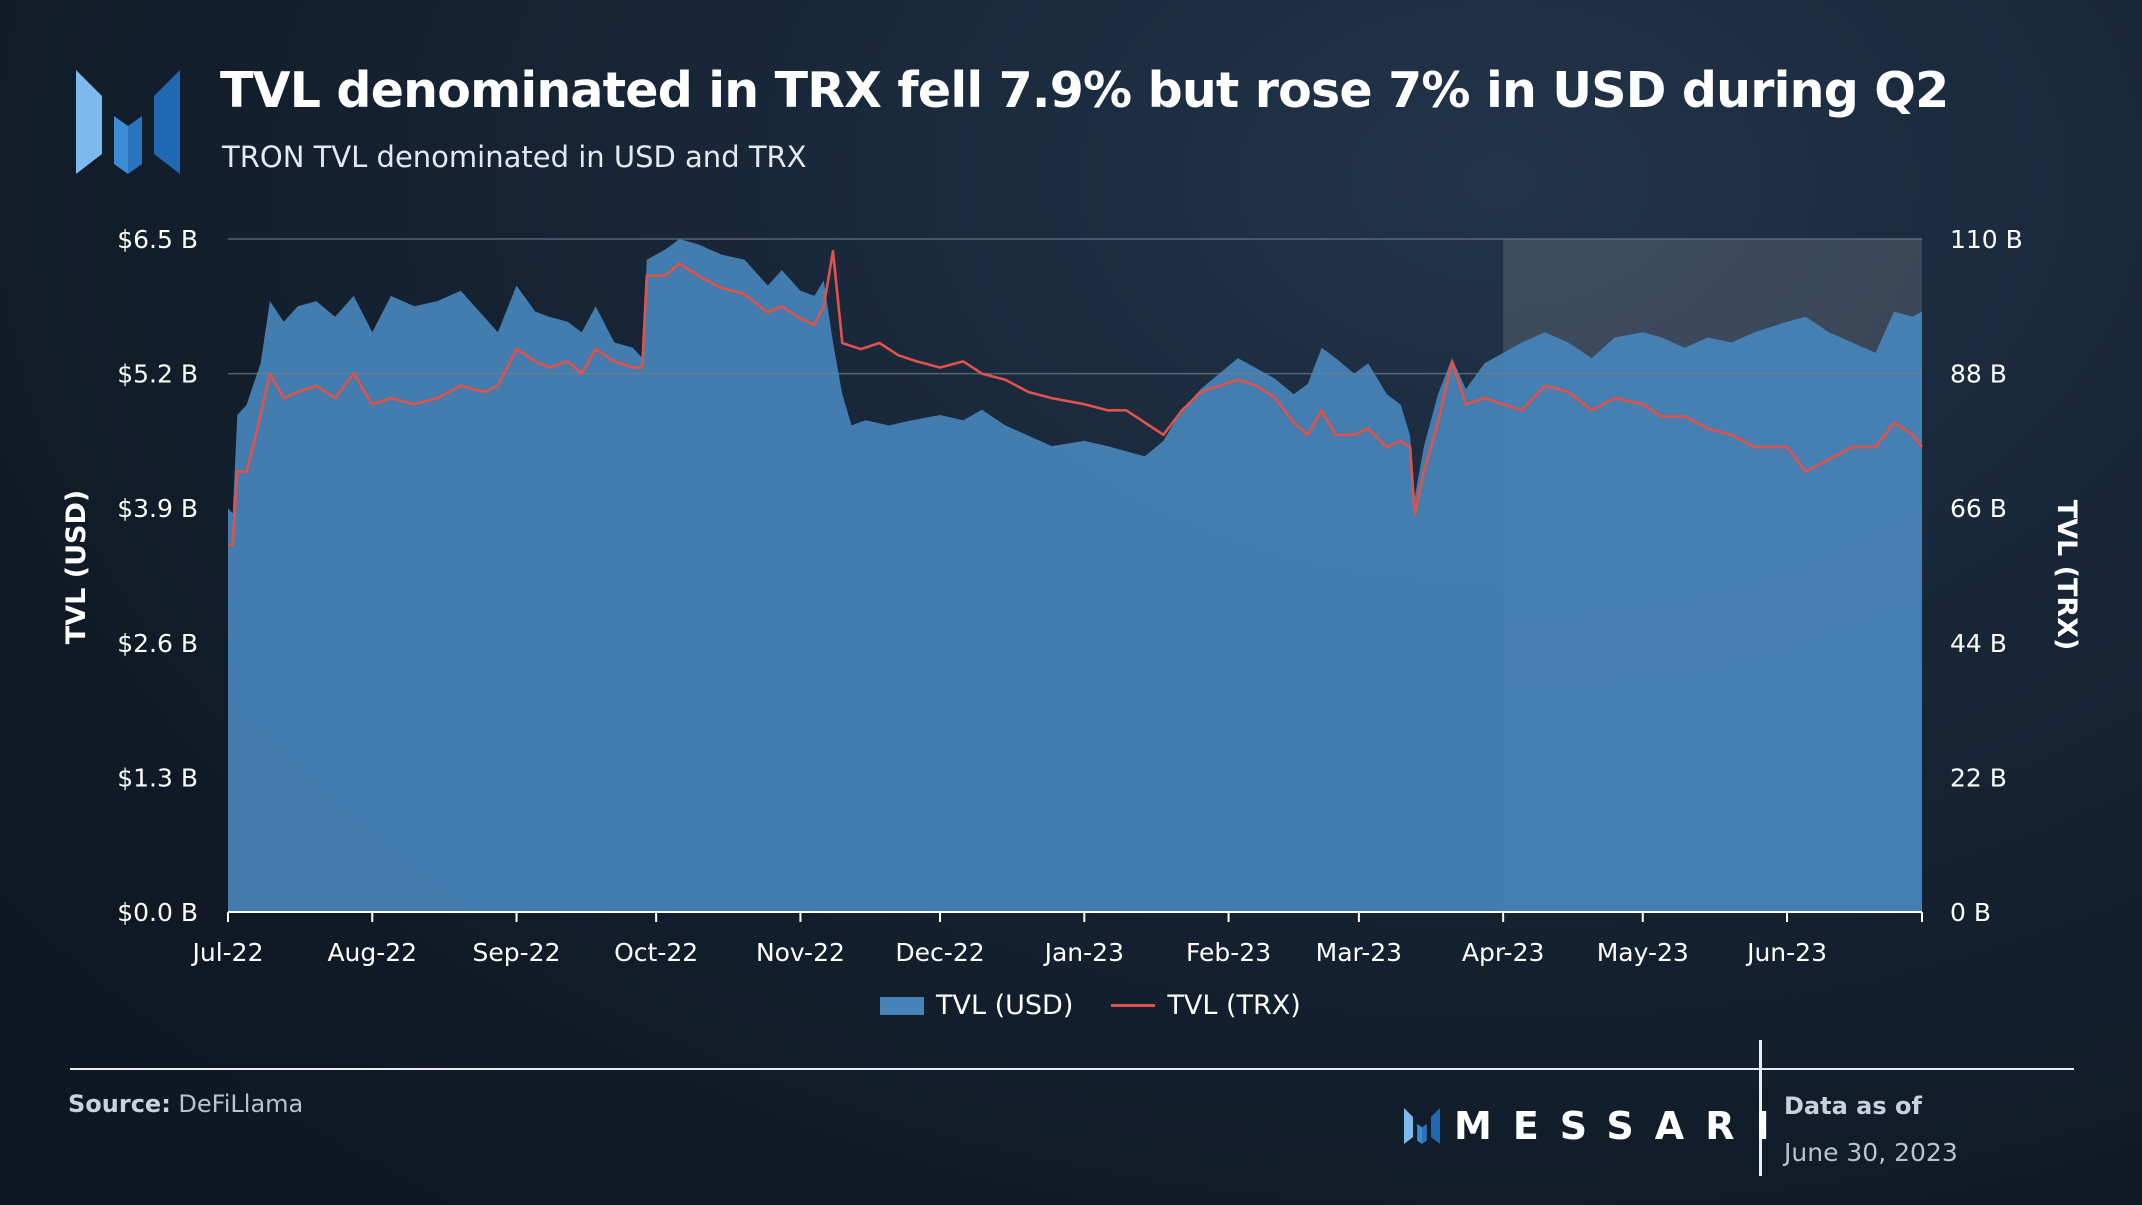 This screenshot has height=1205, width=2142. Describe the element at coordinates (2066, 575) in the screenshot. I see `right-axis-title: TVL (TRX)` at that location.